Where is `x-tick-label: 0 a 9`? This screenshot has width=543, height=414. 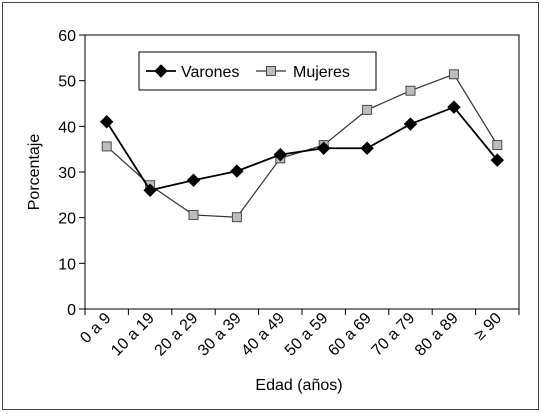 x-tick-label: 0 a 9 is located at coordinates (95, 328).